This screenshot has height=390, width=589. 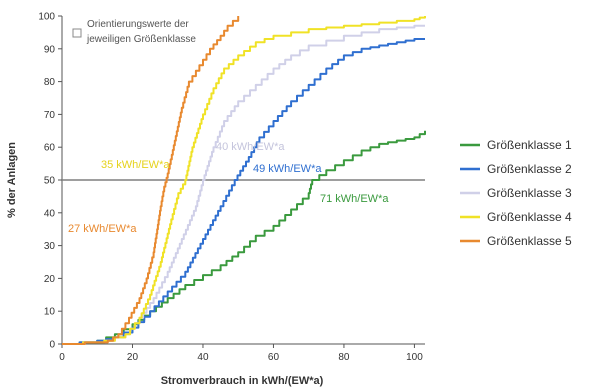 I want to click on y-tick-label: 80, so click(x=50, y=82).